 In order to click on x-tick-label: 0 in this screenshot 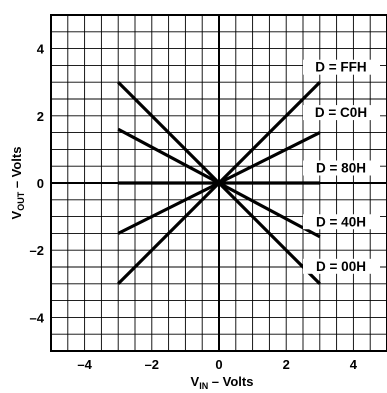, I will do `click(218, 364)`.